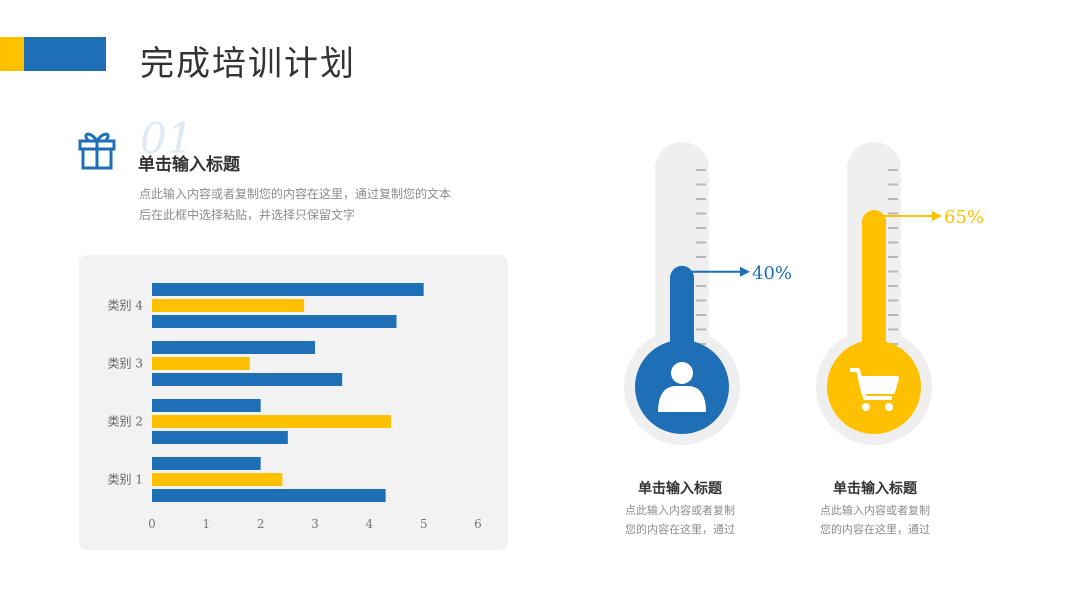 The image size is (1080, 608). What do you see at coordinates (875, 489) in the screenshot?
I see `thermometer-2-title: 单击输入标题` at bounding box center [875, 489].